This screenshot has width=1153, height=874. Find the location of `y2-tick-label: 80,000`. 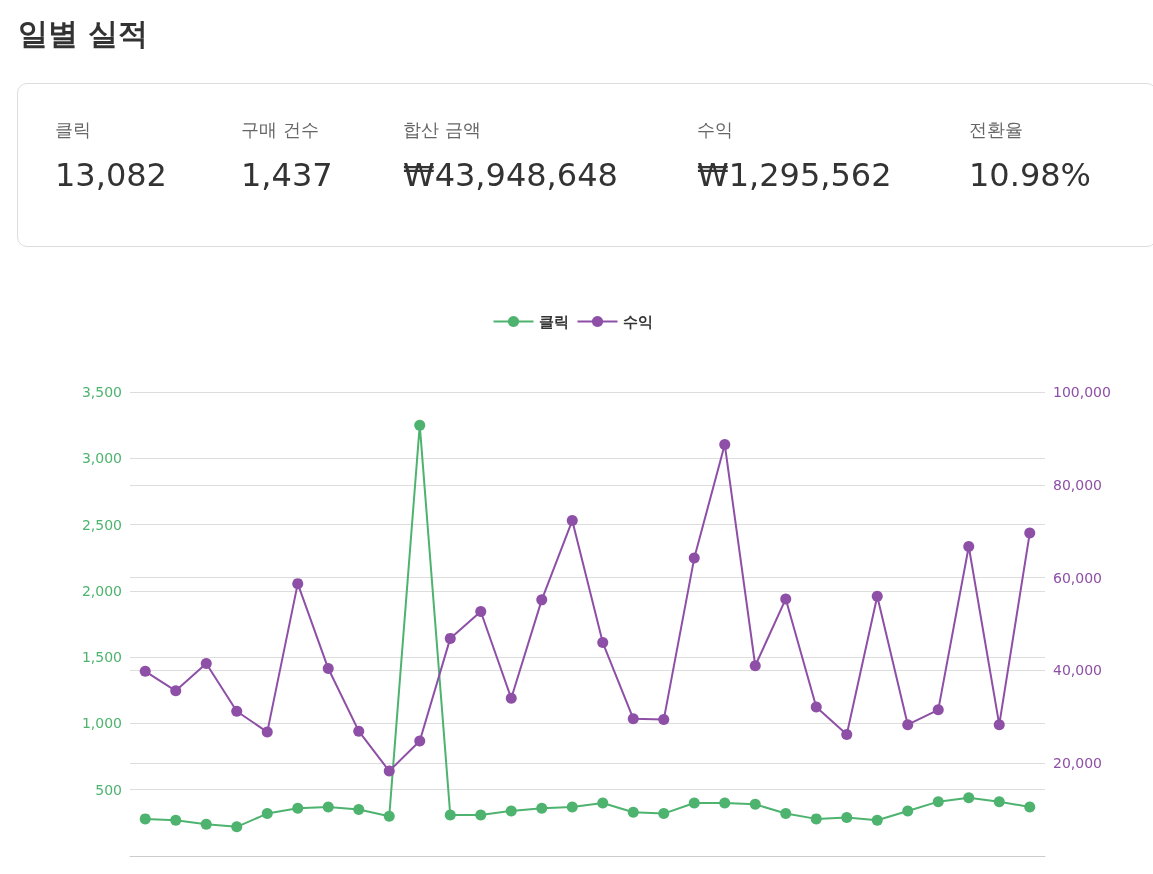

y2-tick-label: 80,000 is located at coordinates (1077, 484).